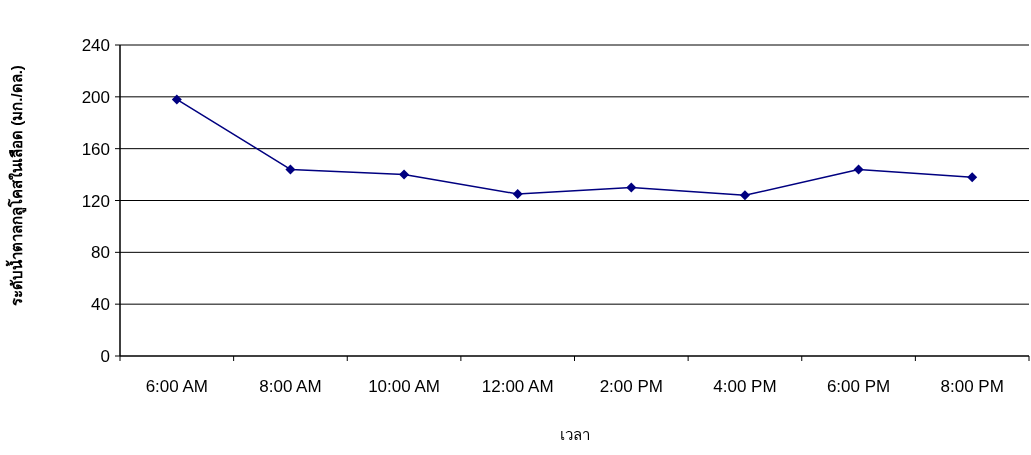  I want to click on x-tick-label: 8:00 PM, so click(972, 386).